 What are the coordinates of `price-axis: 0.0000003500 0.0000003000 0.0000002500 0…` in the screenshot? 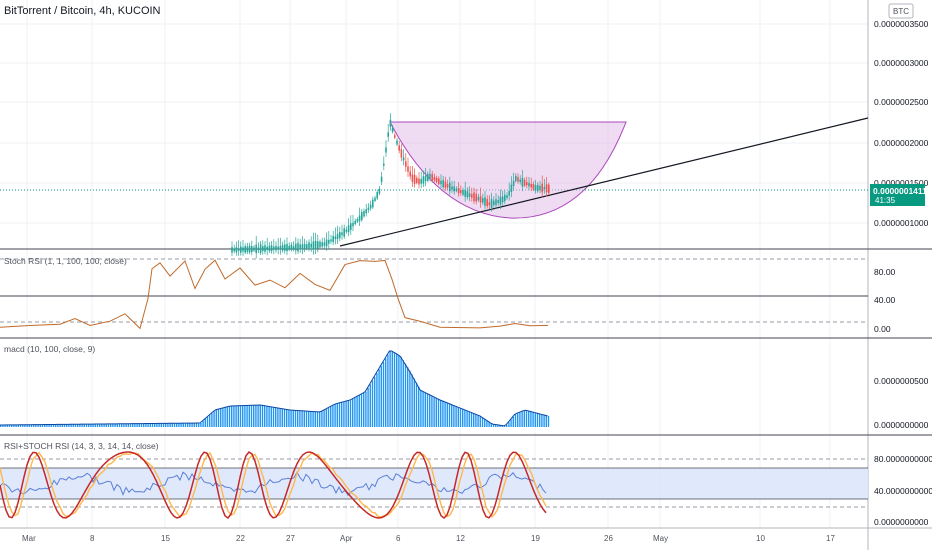 It's located at (901, 123).